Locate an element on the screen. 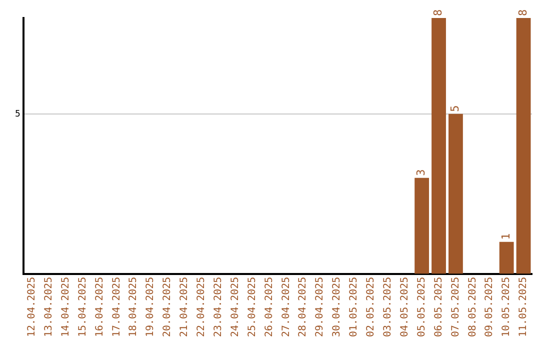 This screenshot has height=340, width=540. x-tick-label: 17.04.2025 is located at coordinates (116, 307).